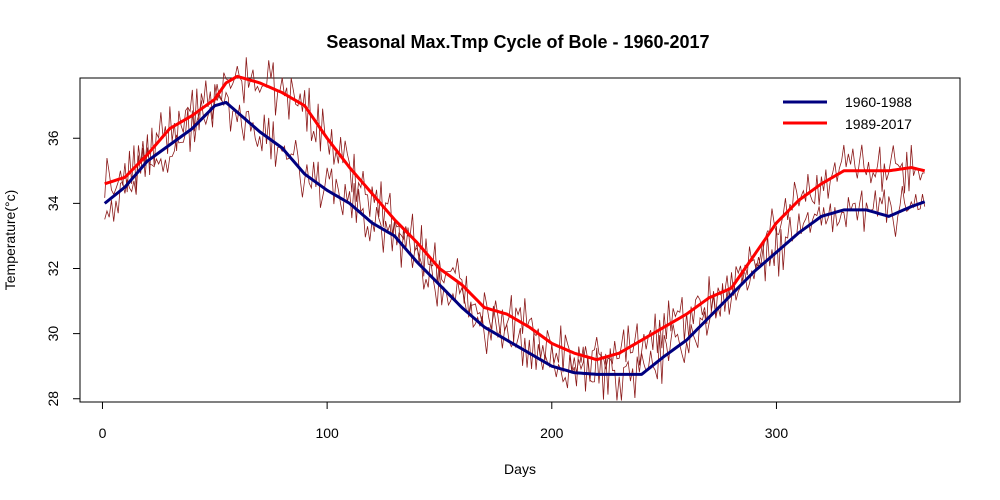  I want to click on x-axis-label: Days, so click(520, 469).